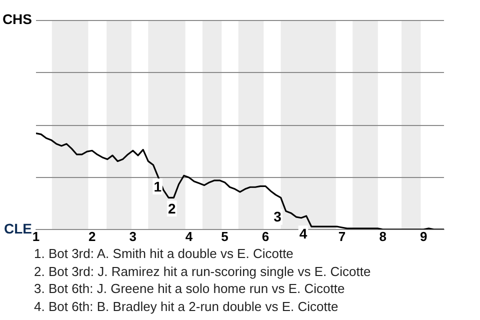  Describe the element at coordinates (224, 236) in the screenshot. I see `x-tick-label: 5` at that location.